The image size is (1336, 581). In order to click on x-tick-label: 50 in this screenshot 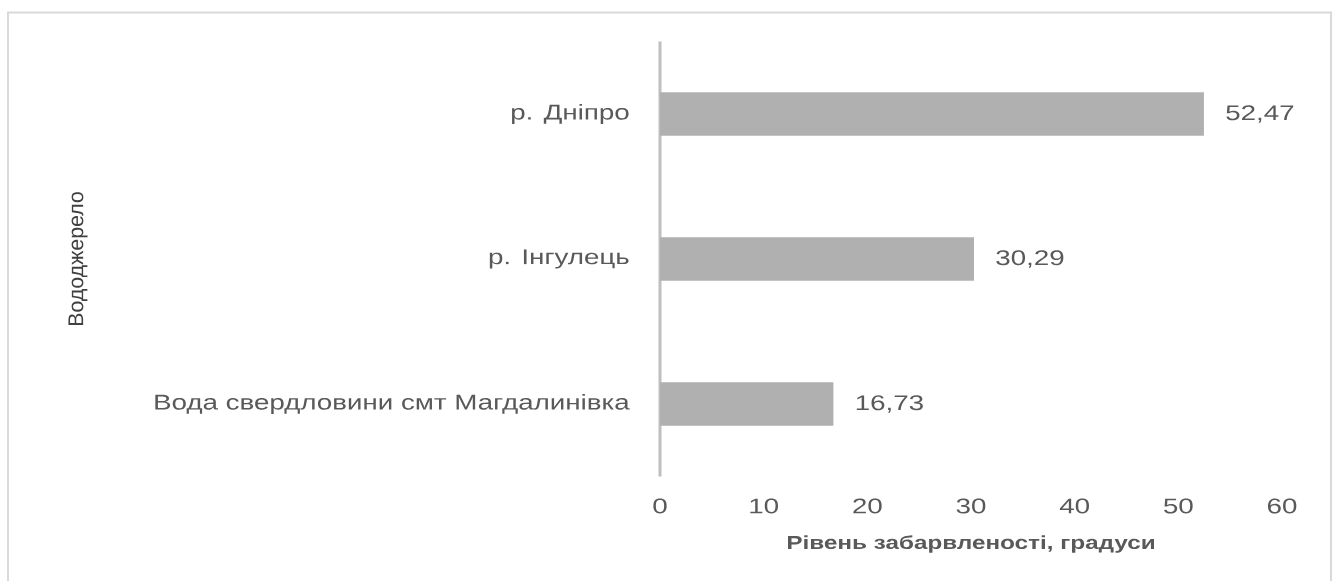, I will do `click(1178, 506)`.